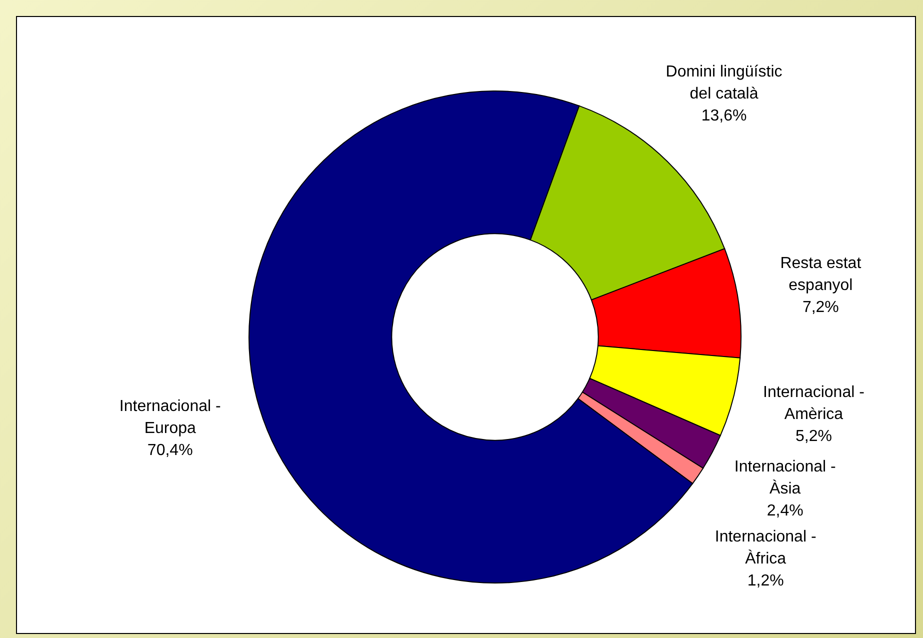 This screenshot has height=638, width=923. I want to click on slice-label: Internacional - Àsia, so click(785, 477).